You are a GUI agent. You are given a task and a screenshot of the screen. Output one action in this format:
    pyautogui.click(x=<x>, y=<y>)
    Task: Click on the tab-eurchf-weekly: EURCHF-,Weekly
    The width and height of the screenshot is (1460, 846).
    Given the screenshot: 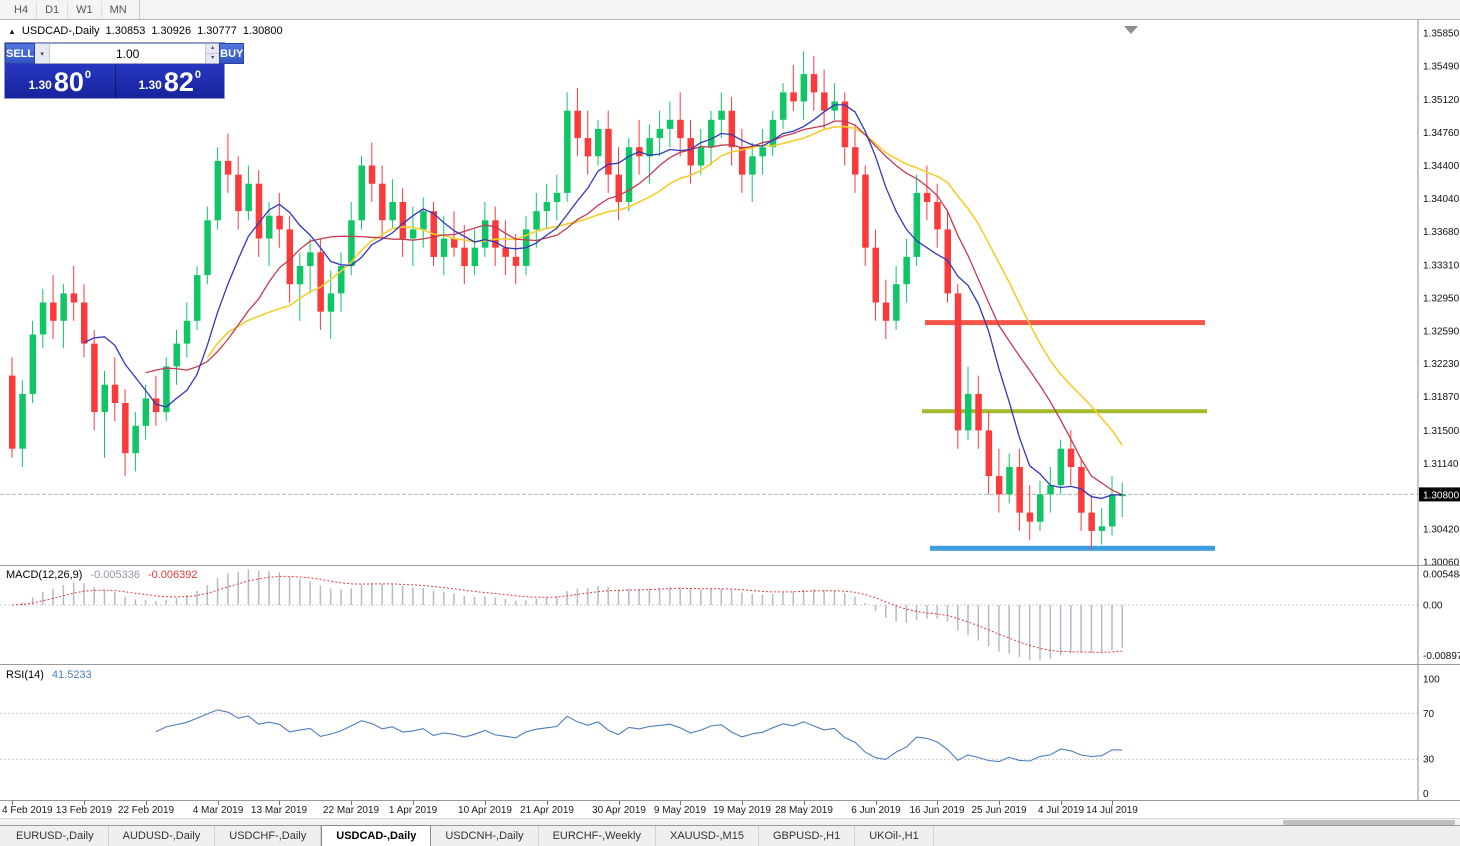 What is the action you would take?
    pyautogui.click(x=597, y=836)
    